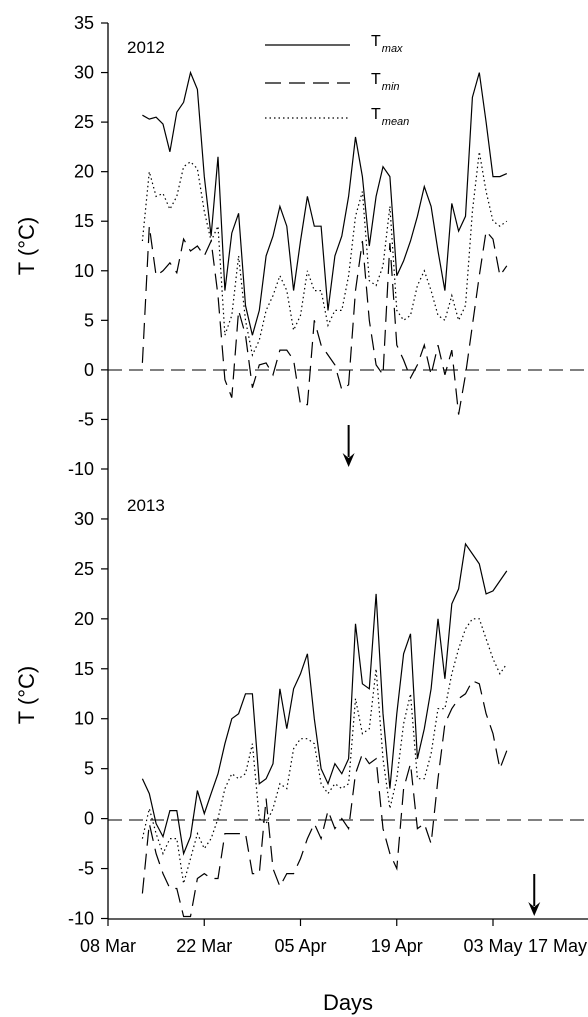  I want to click on legend-tmax-label: Tmax, so click(387, 44).